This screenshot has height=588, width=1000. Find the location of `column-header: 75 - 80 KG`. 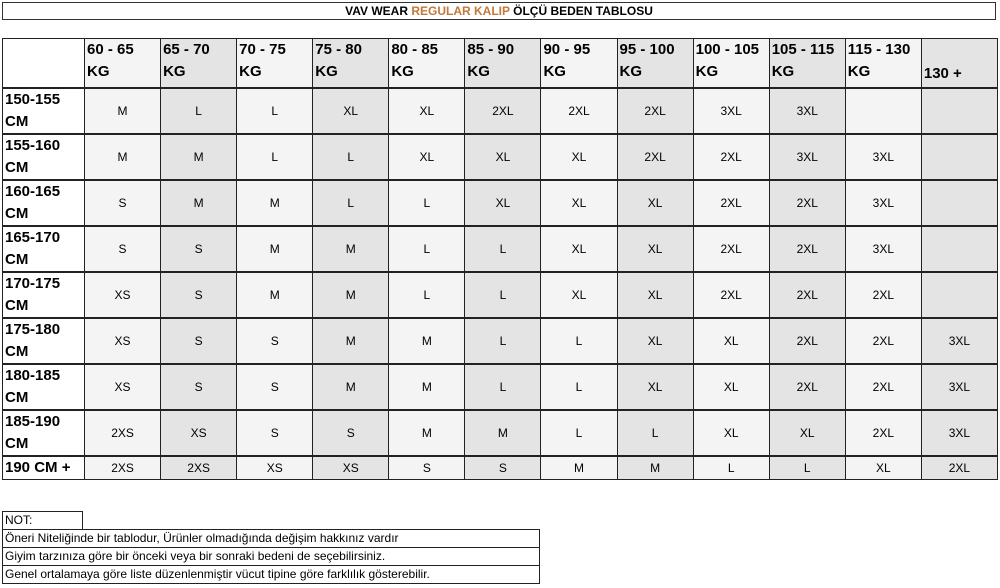

column-header: 75 - 80 KG is located at coordinates (351, 63).